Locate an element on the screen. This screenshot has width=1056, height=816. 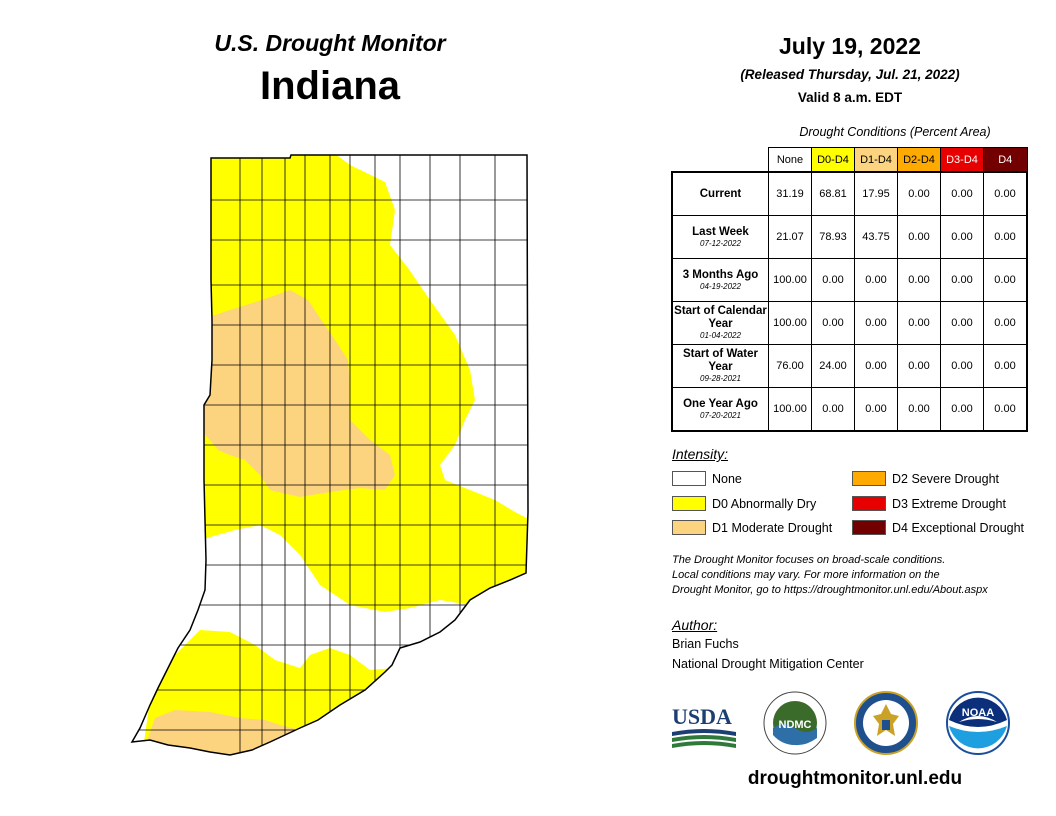
table-cell: 76.00 is located at coordinates (790, 366).